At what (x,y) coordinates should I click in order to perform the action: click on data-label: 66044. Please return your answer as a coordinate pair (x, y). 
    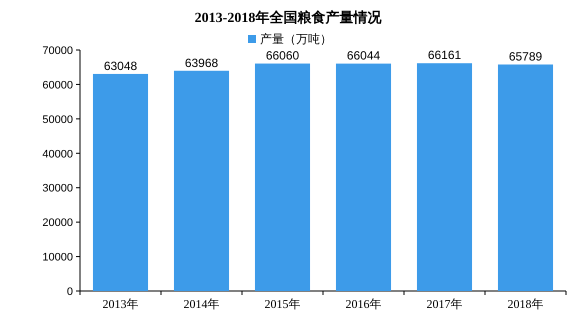
    Looking at the image, I should click on (363, 55).